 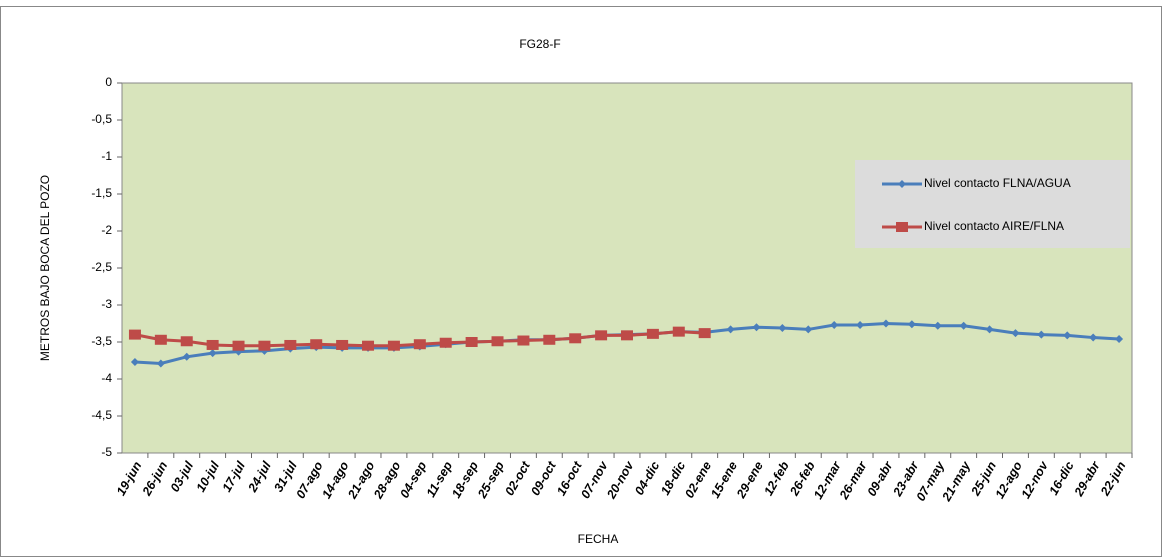 What do you see at coordinates (101, 341) in the screenshot?
I see `y-tick-label: -3,5` at bounding box center [101, 341].